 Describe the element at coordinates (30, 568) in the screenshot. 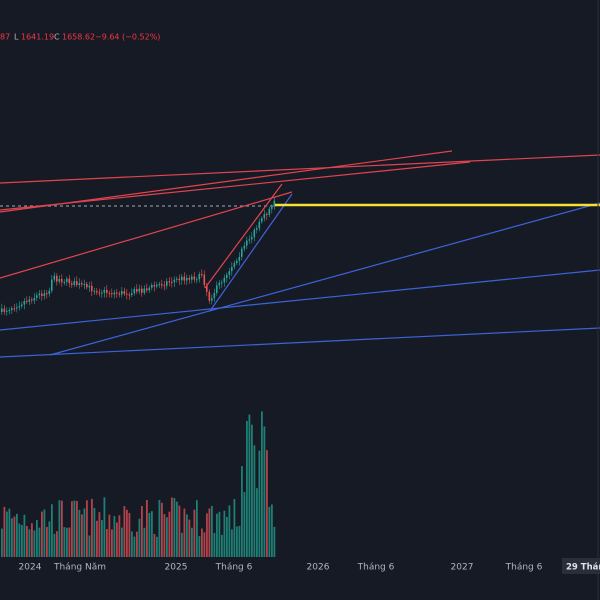

I see `time-label: 2024` at that location.